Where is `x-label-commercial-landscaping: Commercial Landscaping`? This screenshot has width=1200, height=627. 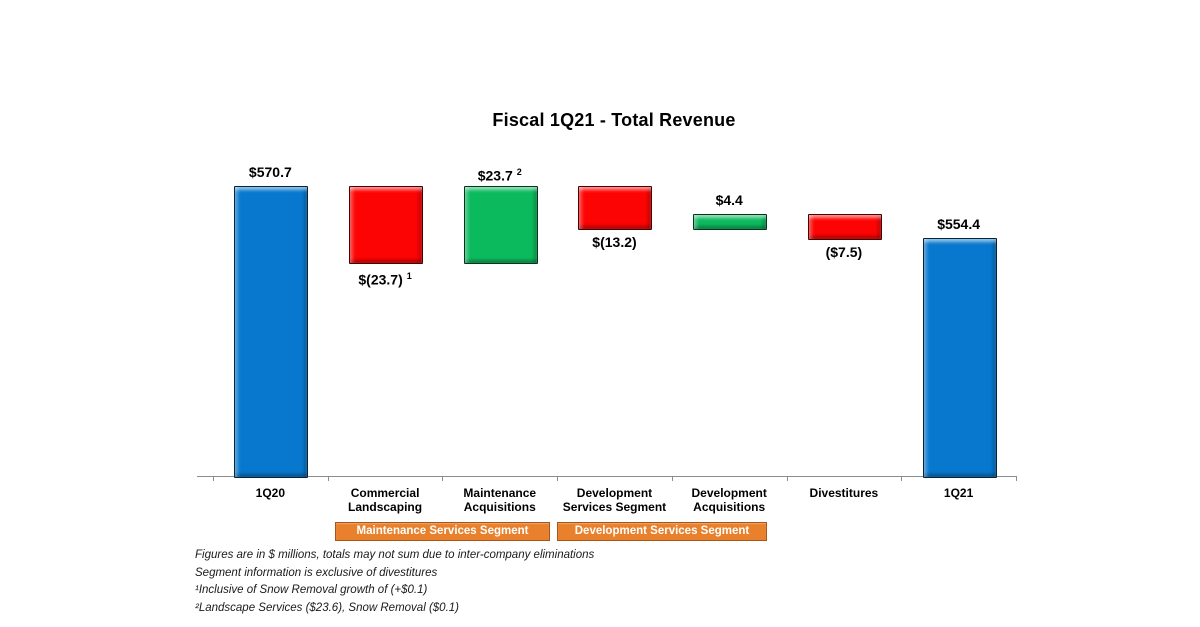 x-label-commercial-landscaping: Commercial Landscaping is located at coordinates (385, 500).